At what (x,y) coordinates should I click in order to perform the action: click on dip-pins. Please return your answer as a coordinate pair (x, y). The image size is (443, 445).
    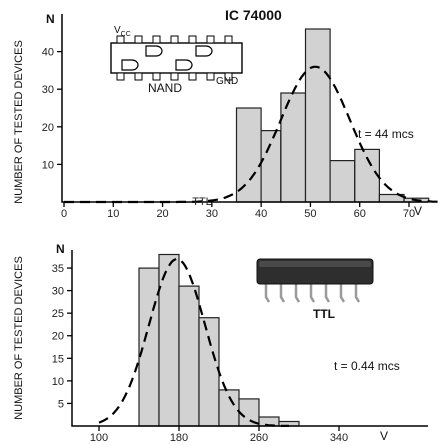
    Looking at the image, I should click on (312, 293).